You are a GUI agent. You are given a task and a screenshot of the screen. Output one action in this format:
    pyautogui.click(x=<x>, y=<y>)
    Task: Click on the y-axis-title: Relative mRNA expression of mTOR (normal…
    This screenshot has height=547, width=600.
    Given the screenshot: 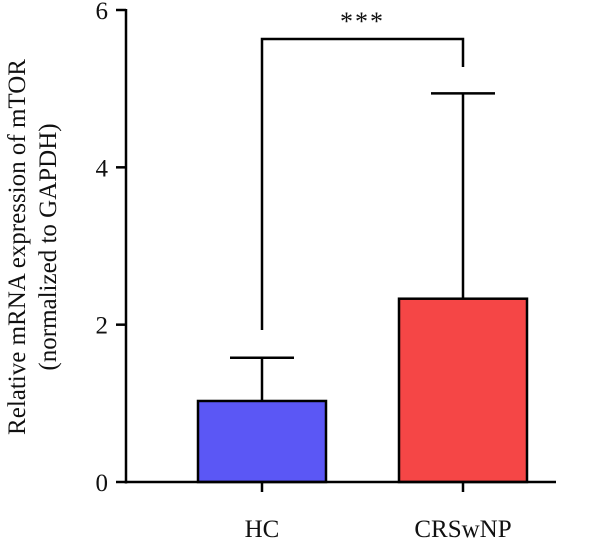 What is the action you would take?
    pyautogui.click(x=33, y=247)
    